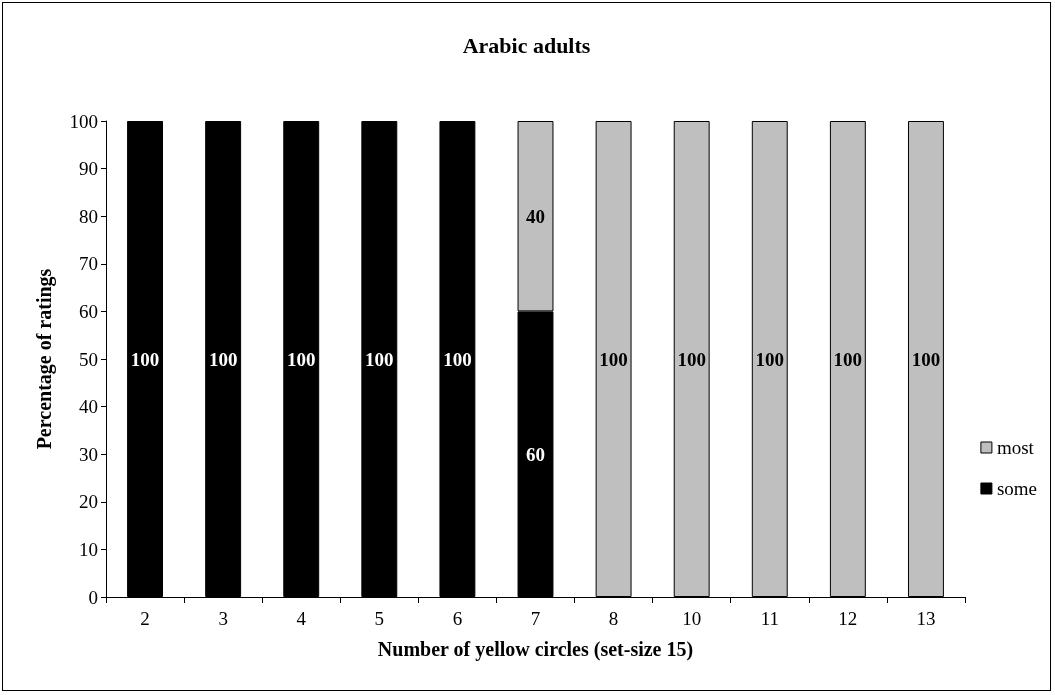  I want to click on x-tick-label: 10, so click(692, 618).